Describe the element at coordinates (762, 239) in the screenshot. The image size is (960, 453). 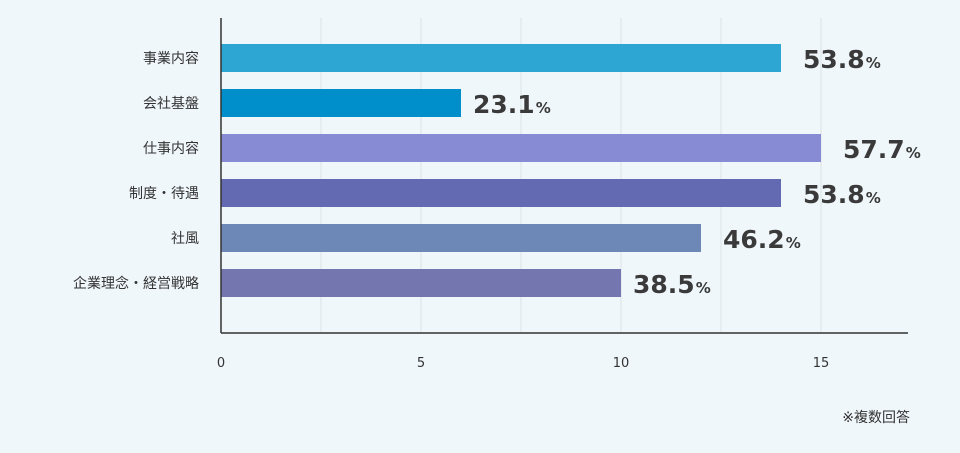
I see `value-label: 46.2%` at that location.